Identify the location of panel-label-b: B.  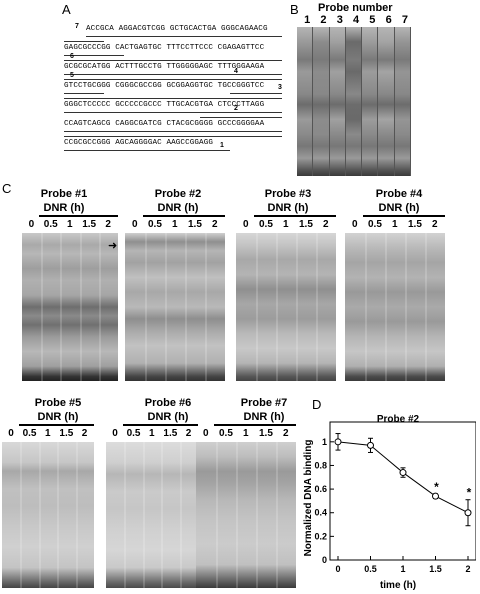
(294, 9).